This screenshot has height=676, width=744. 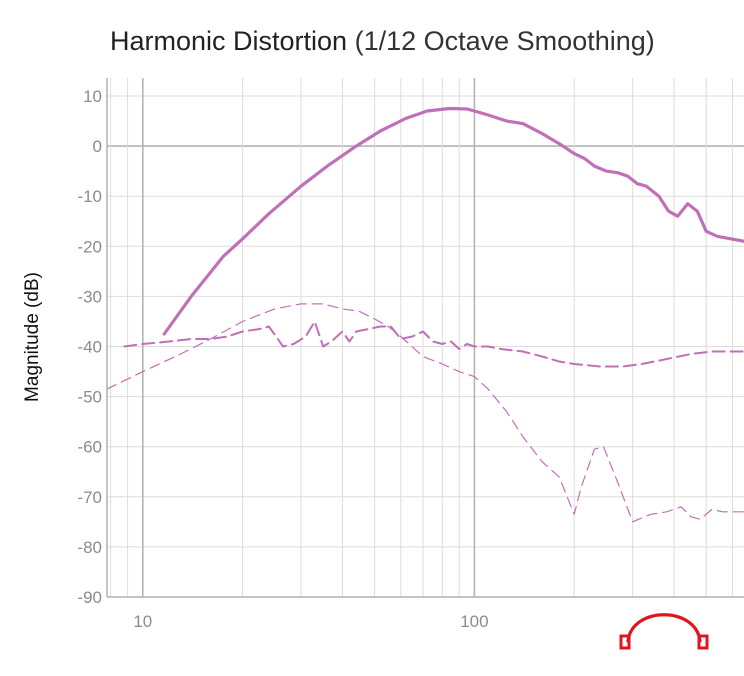 What do you see at coordinates (703, 642) in the screenshot?
I see `headphone-right-cup` at bounding box center [703, 642].